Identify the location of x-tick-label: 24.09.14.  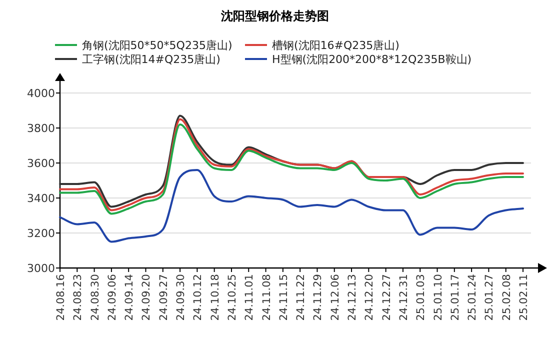
(130, 297).